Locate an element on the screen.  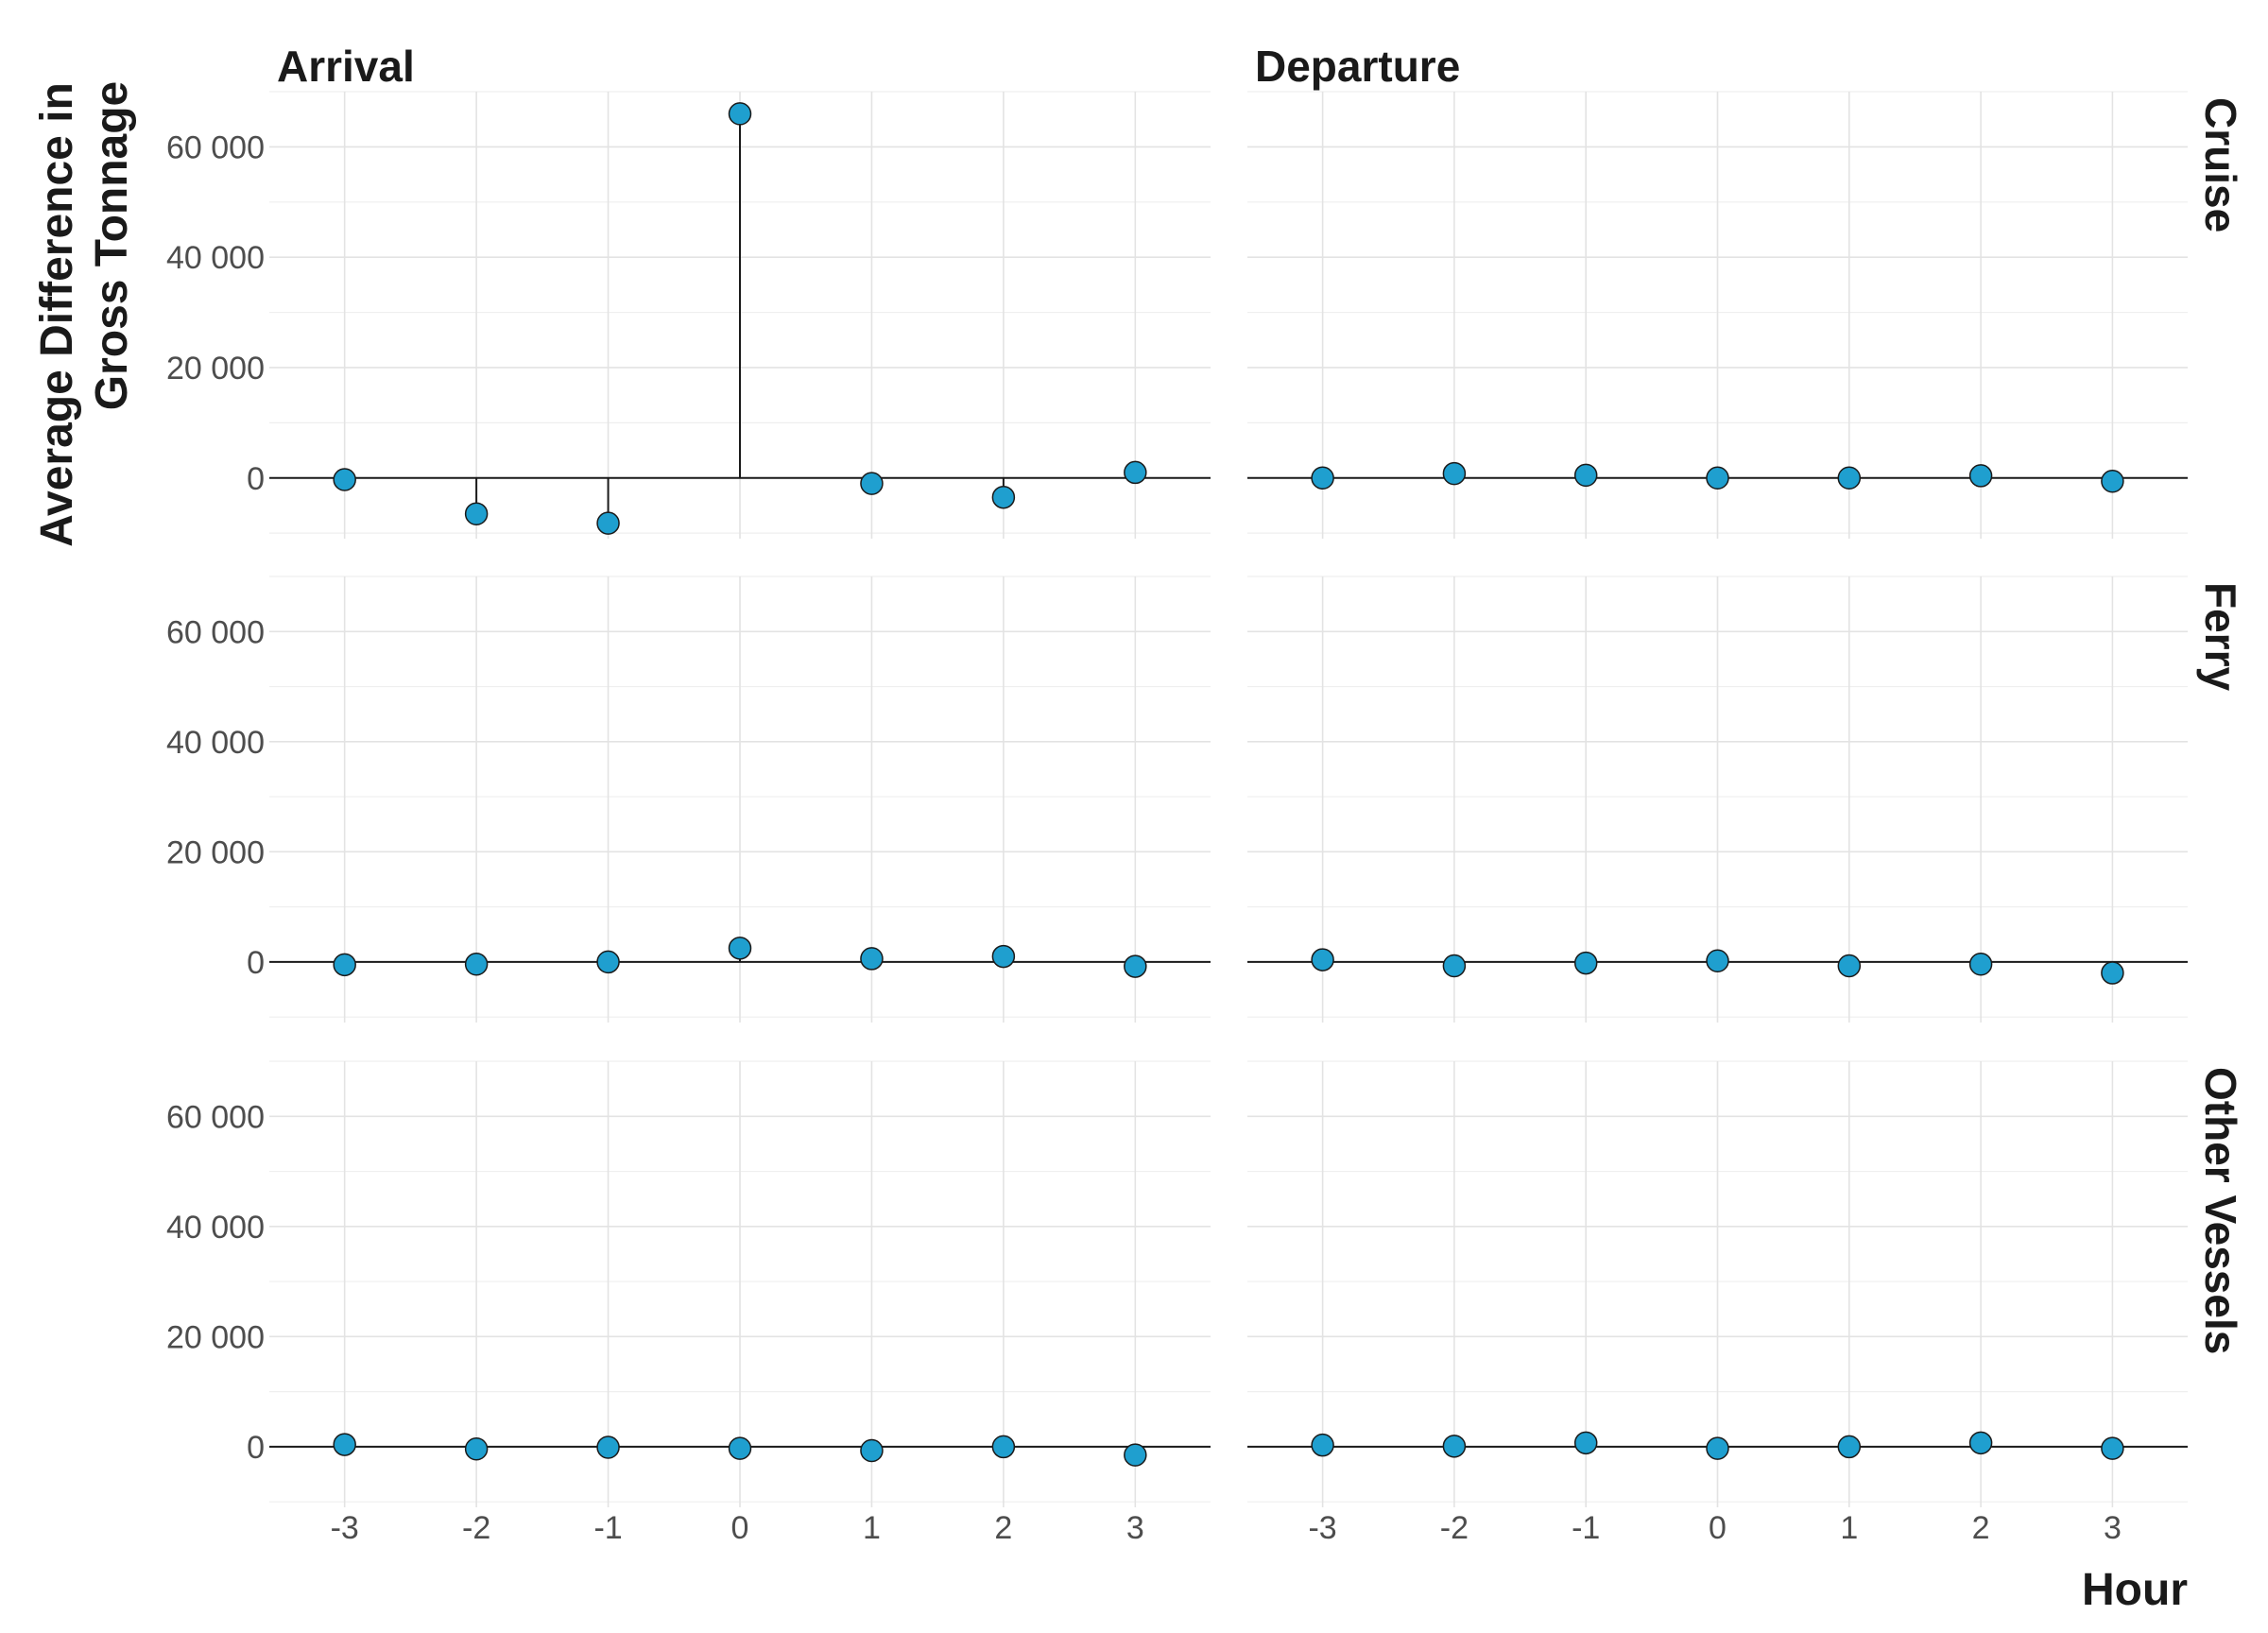
y-axis-title-line-1: Average Difference in is located at coordinates (57, 315).